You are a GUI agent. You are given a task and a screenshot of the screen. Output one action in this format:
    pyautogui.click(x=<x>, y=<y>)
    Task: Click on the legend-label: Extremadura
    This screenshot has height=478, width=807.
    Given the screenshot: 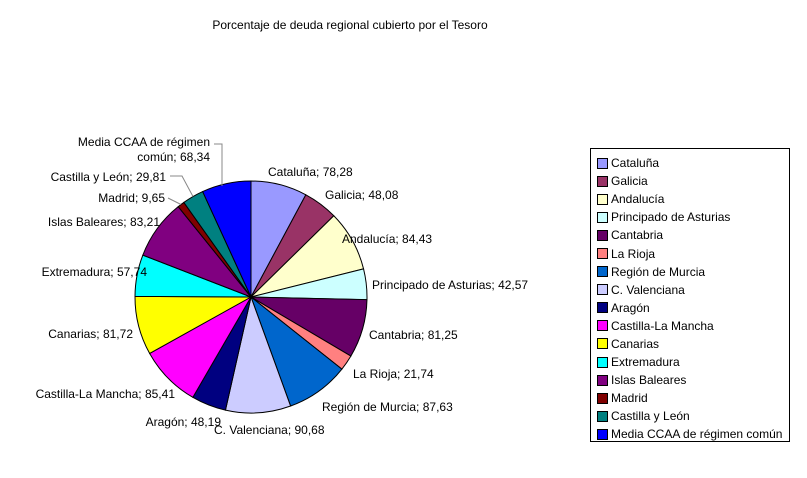 What is the action you would take?
    pyautogui.click(x=645, y=362)
    